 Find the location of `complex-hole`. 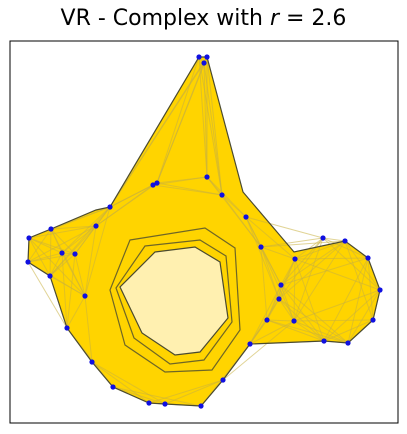

complex-hole is located at coordinates (174, 301).